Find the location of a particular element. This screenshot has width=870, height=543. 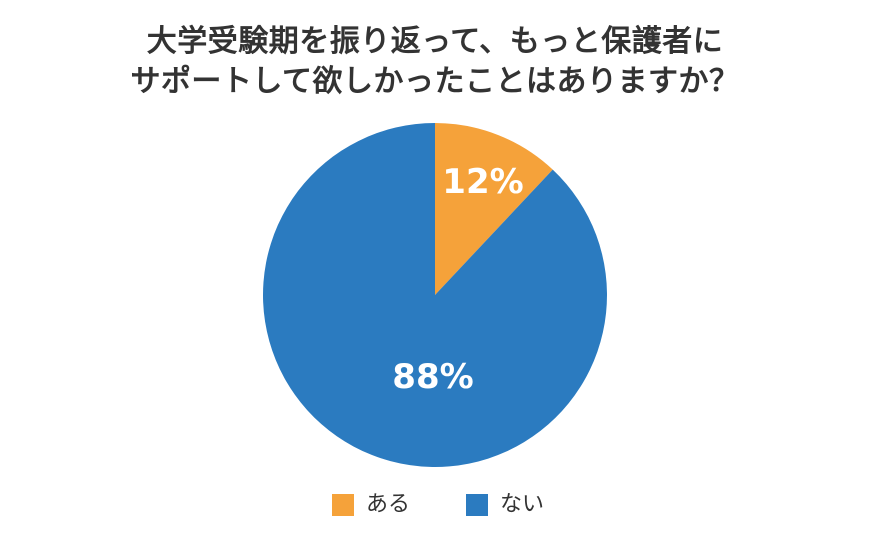

chart-title-line-1: 大学受験期を振り返って、もっと保護者に is located at coordinates (435, 41).